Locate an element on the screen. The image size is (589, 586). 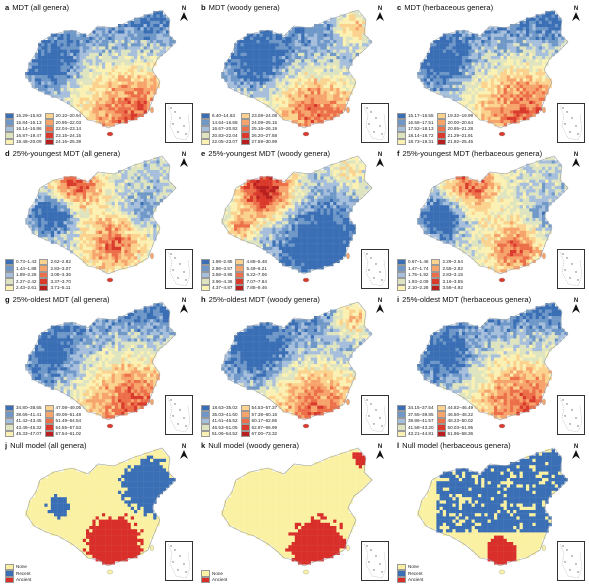
legend-item: 22.04–23.14 is located at coordinates (62, 129).